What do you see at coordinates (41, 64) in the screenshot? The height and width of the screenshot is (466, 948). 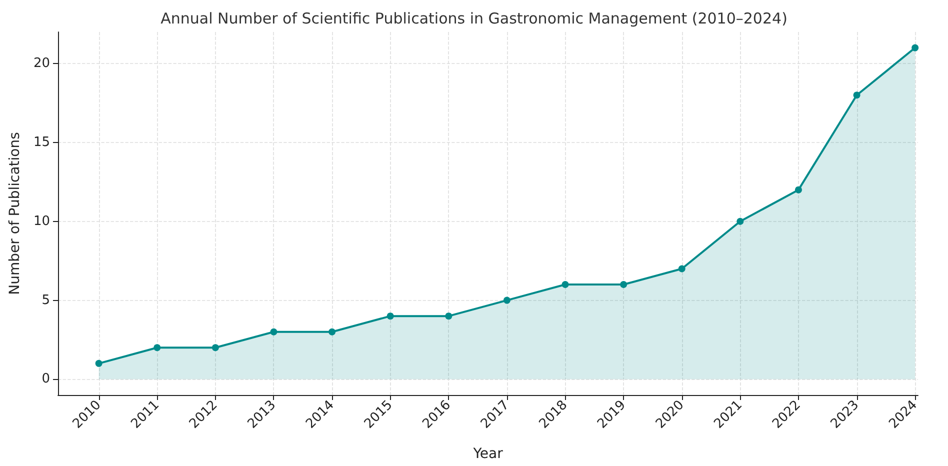 I see `y-tick-label: 20` at bounding box center [41, 64].